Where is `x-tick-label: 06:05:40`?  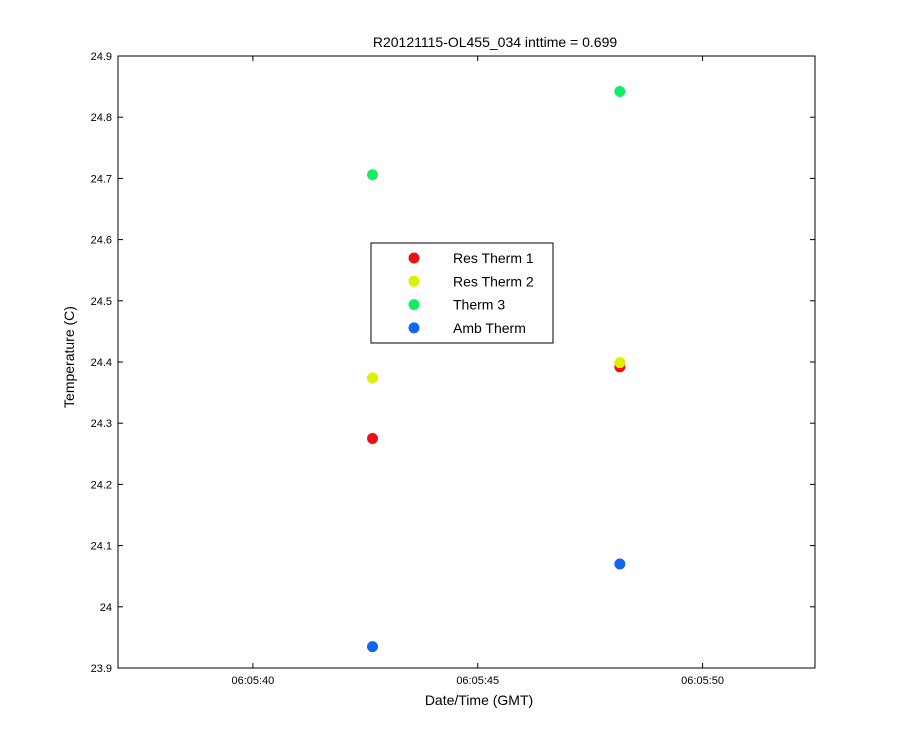 x-tick-label: 06:05:40 is located at coordinates (252, 681).